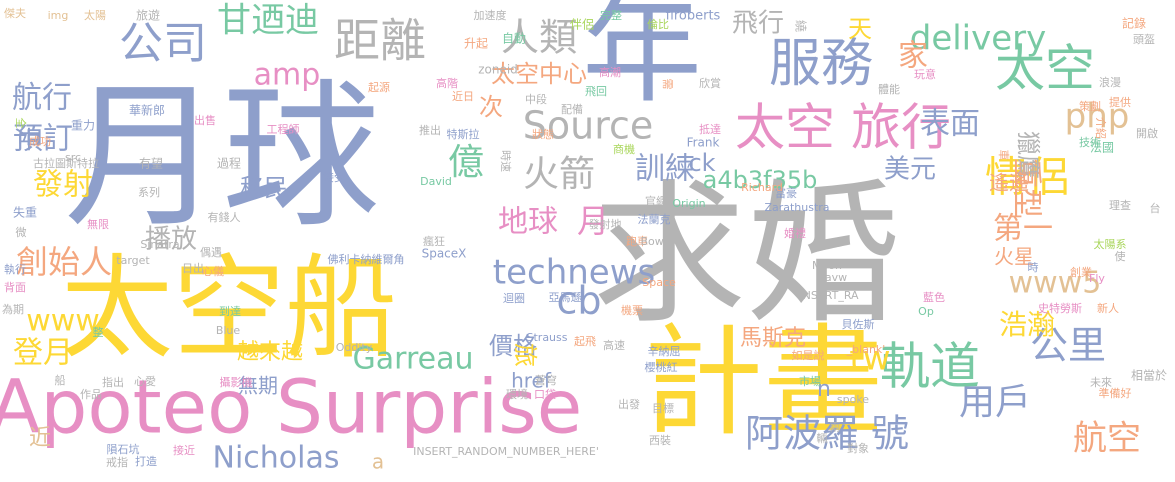  Describe the element at coordinates (995, 402) in the screenshot. I see `cloud-word: 用戶` at that location.